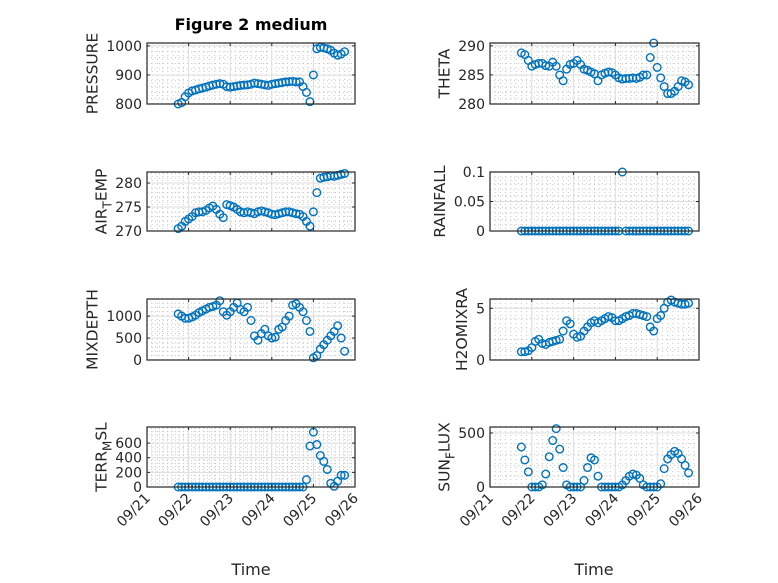 The image size is (778, 583). Describe the element at coordinates (605, 458) in the screenshot. I see `data-series-sun-flux` at that location.